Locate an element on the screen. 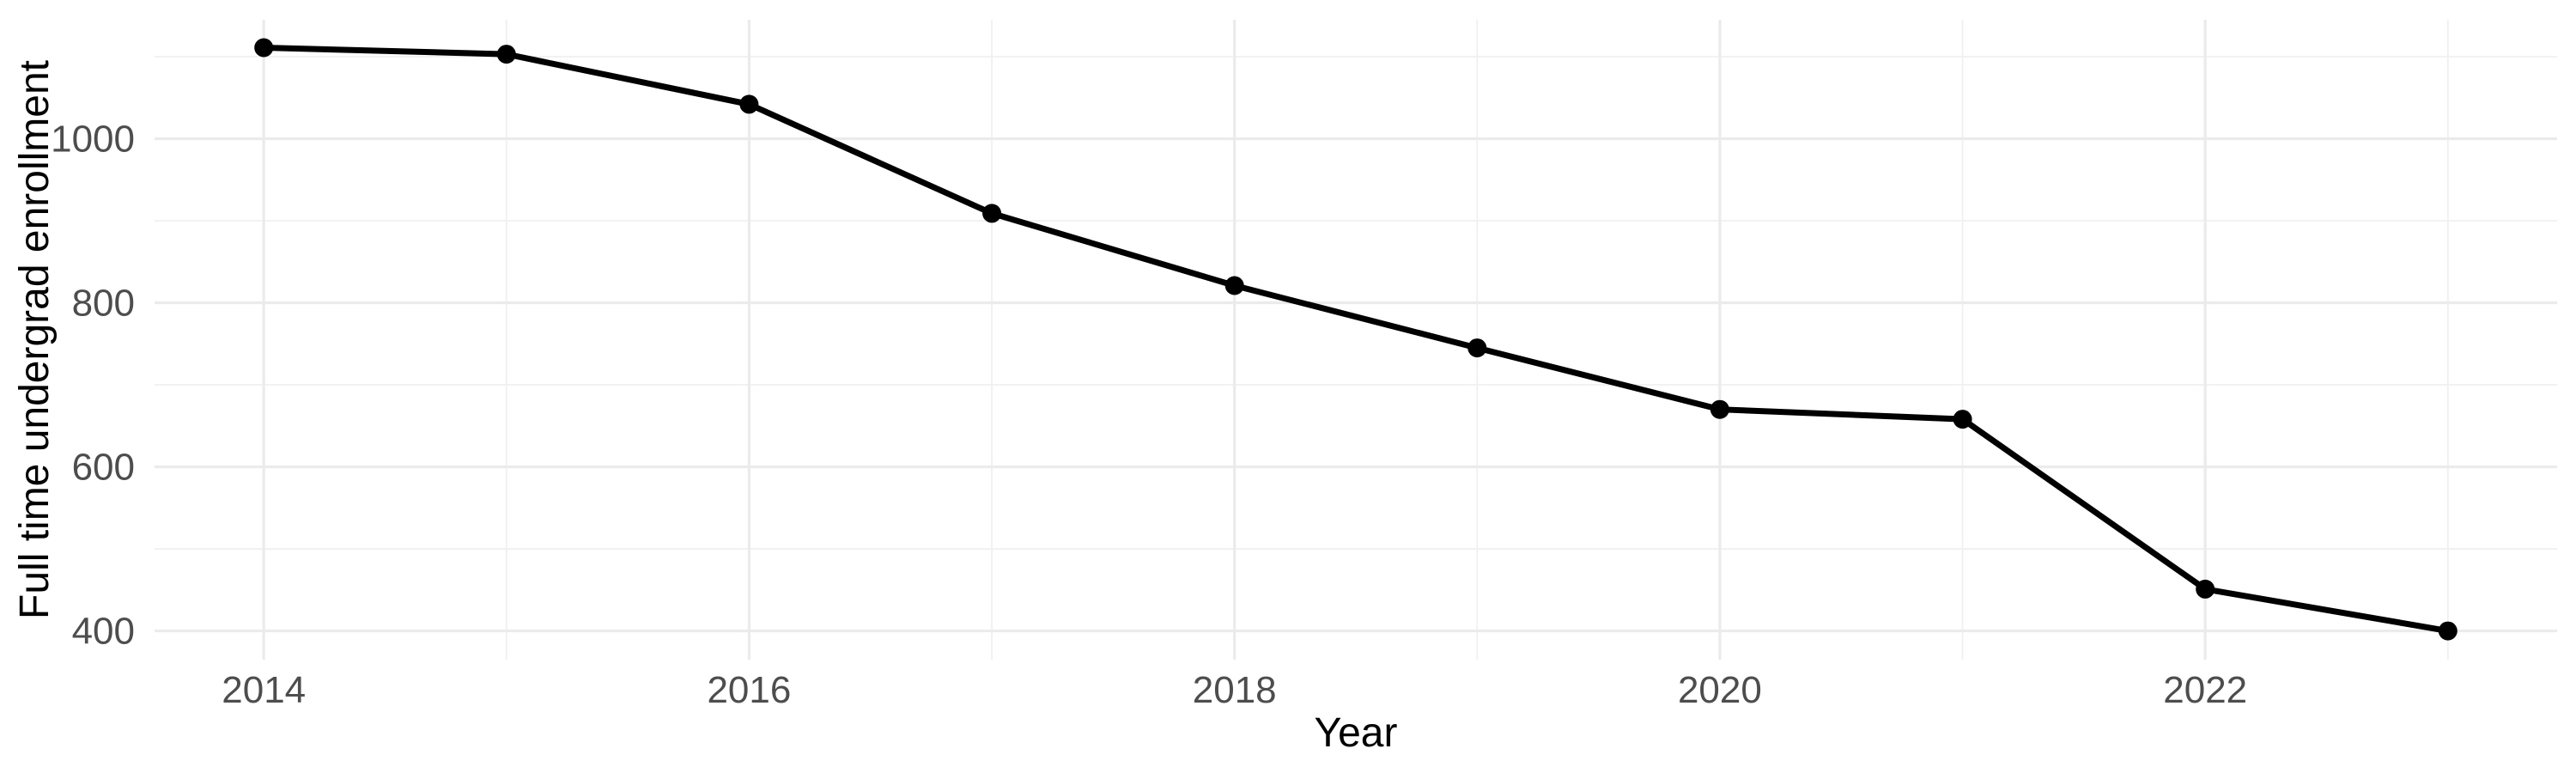  x-tick-label: 2018 is located at coordinates (1235, 690).